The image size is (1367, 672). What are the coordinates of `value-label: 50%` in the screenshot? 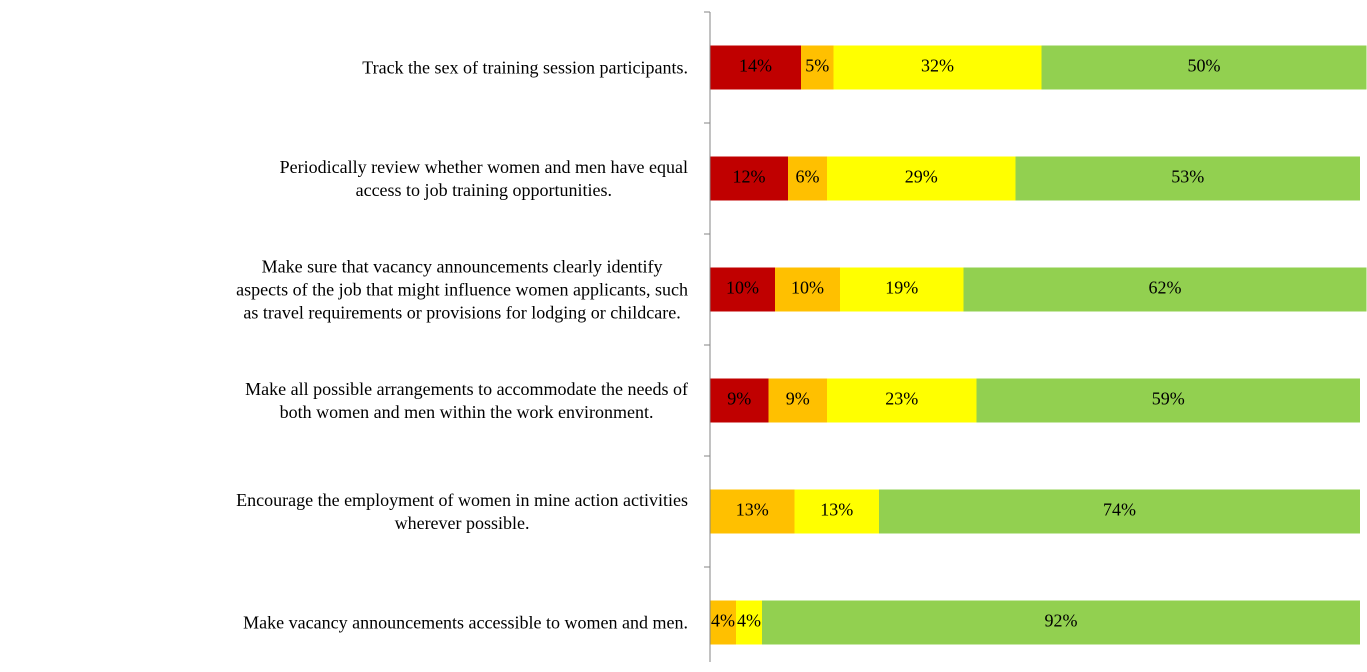 It's located at (1204, 66).